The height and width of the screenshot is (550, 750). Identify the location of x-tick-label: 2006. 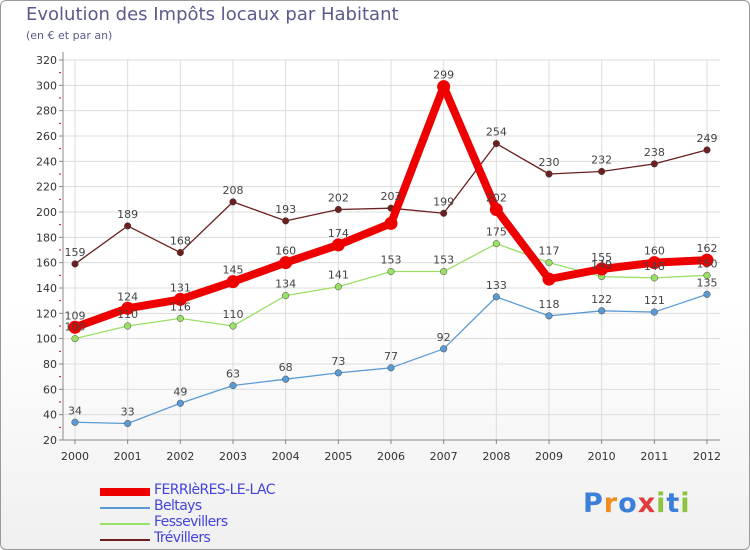
(391, 456).